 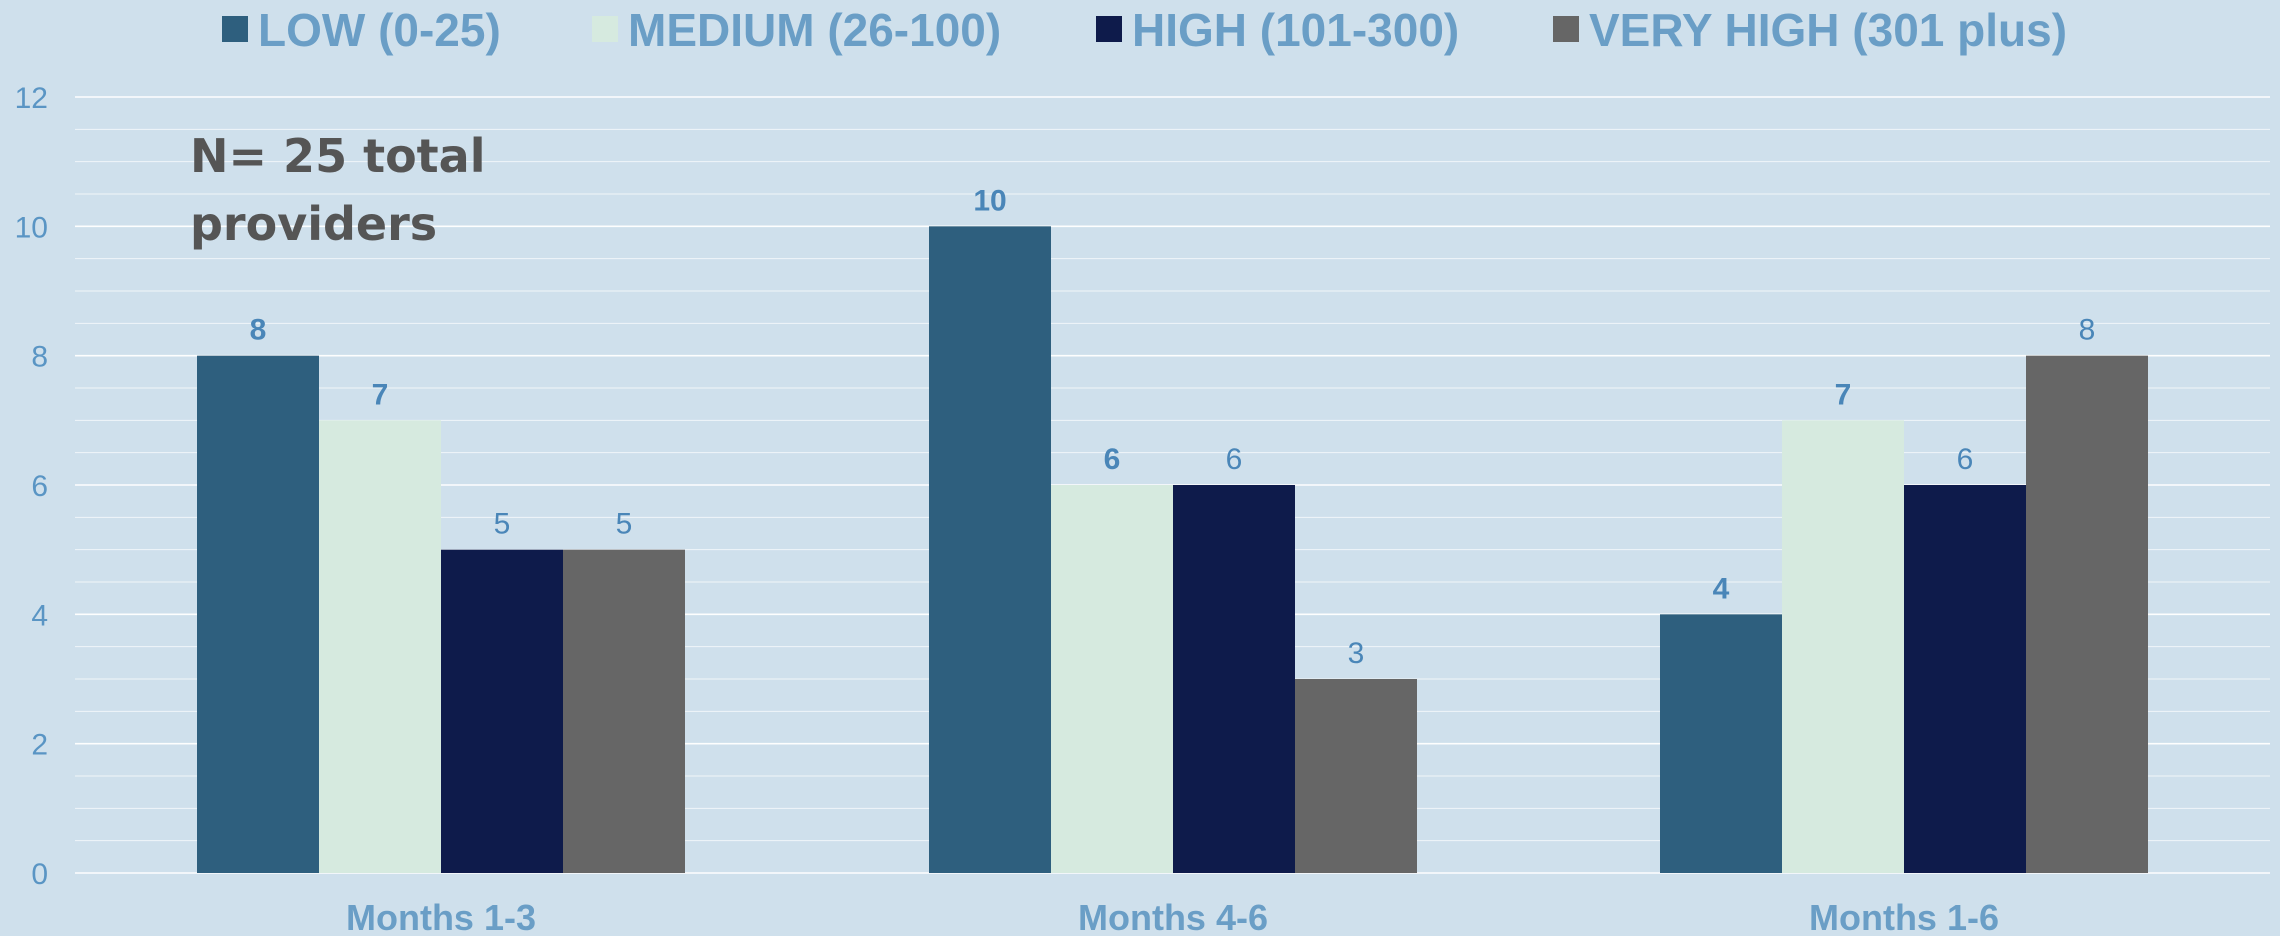 What do you see at coordinates (39, 615) in the screenshot?
I see `y-tick-label: 4` at bounding box center [39, 615].